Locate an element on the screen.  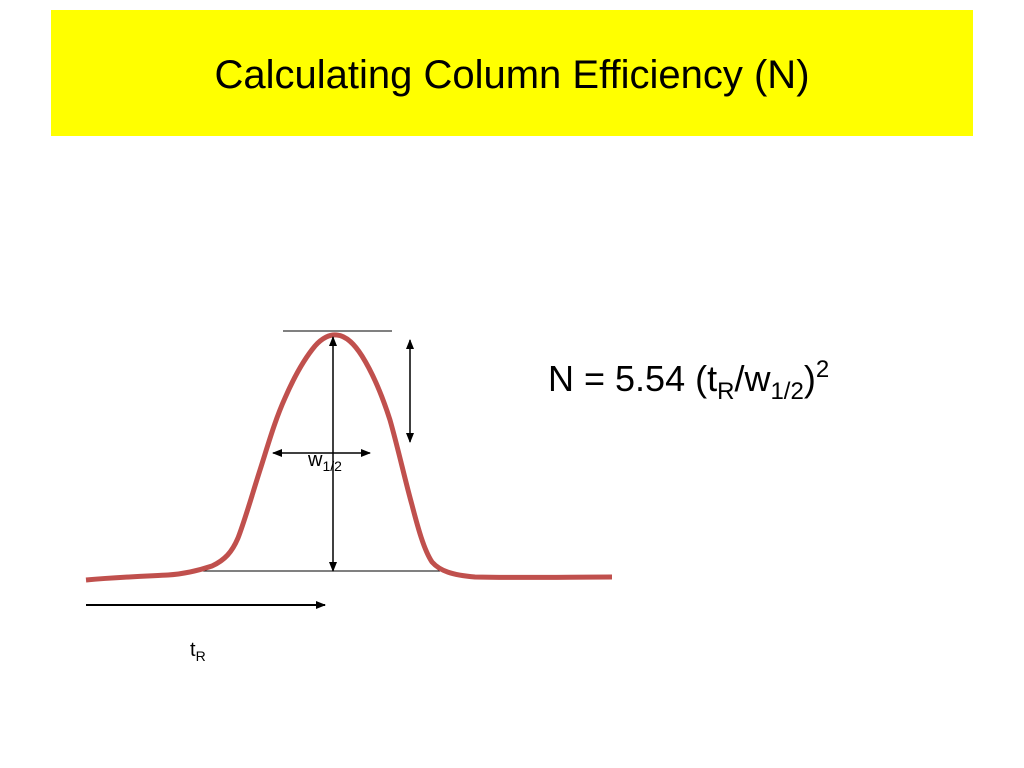
formula-lead: N = 5.54 (t is located at coordinates (632, 378).